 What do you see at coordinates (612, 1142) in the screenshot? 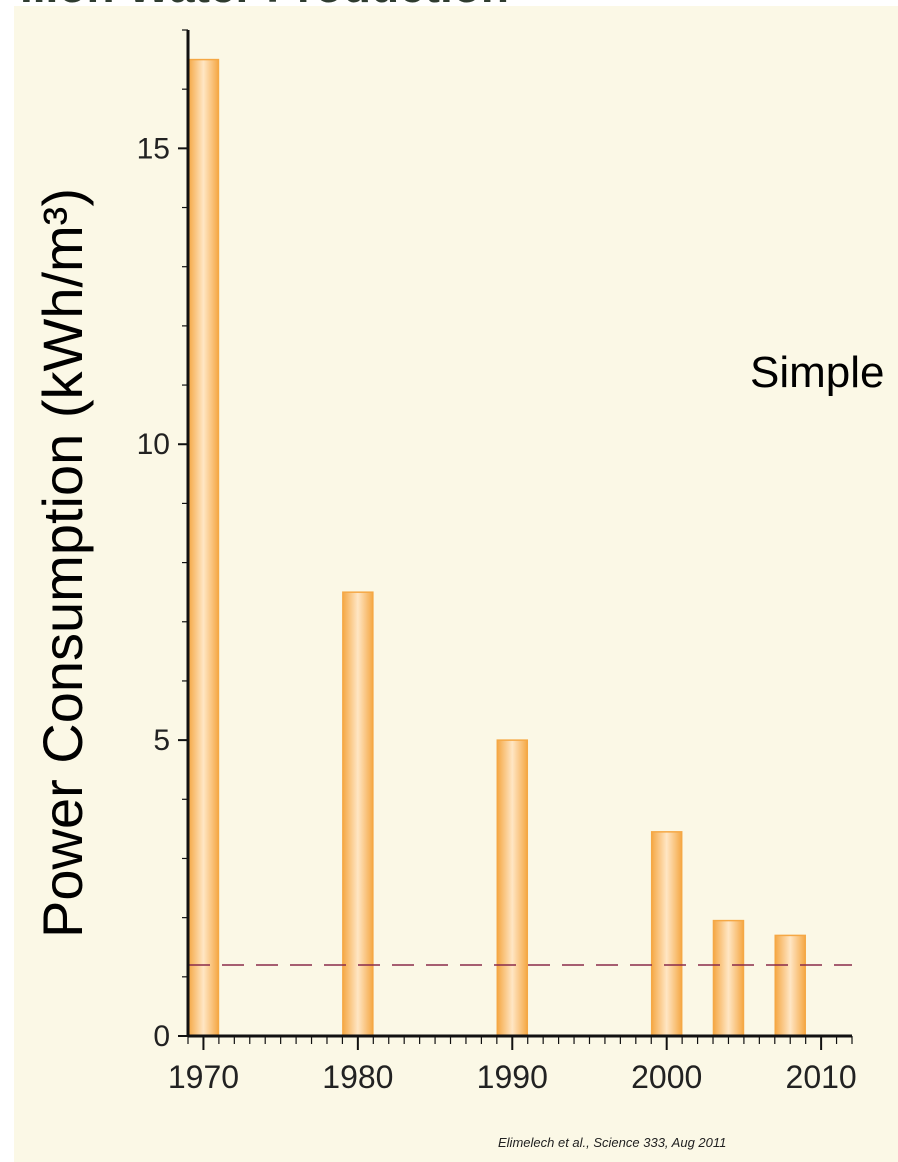
I see `citation: Elimelech et al., Science 333, Aug 2011` at bounding box center [612, 1142].